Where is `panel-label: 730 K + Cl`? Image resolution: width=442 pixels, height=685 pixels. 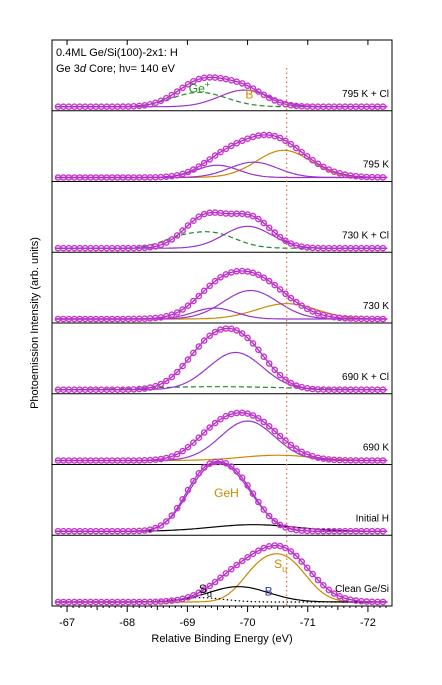 panel-label: 730 K + Cl is located at coordinates (365, 235).